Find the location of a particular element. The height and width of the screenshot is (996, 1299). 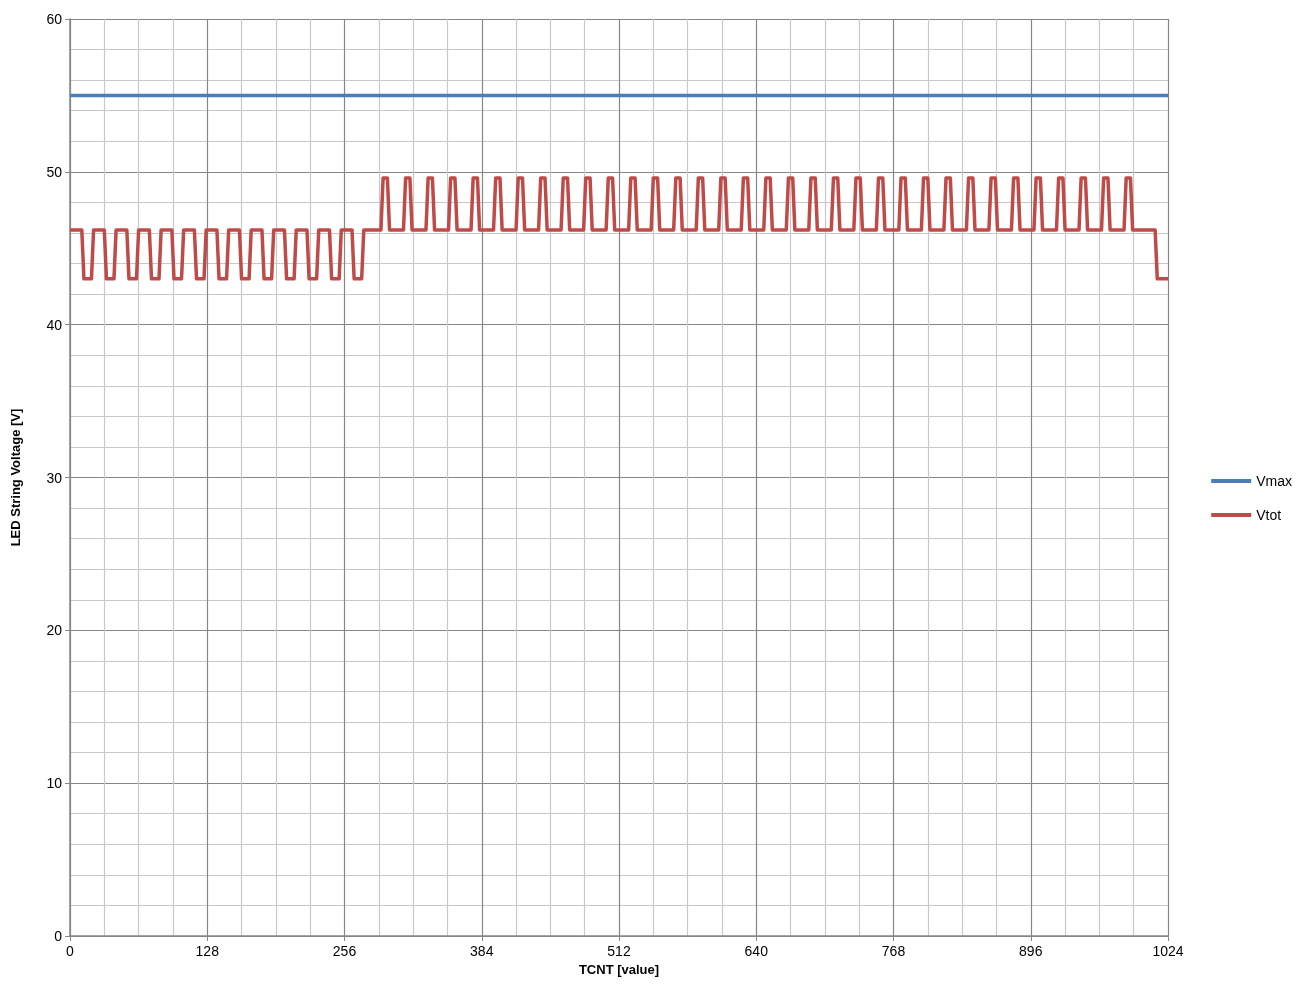

y-axis-title: LED String Voltage [V] is located at coordinates (15, 477).